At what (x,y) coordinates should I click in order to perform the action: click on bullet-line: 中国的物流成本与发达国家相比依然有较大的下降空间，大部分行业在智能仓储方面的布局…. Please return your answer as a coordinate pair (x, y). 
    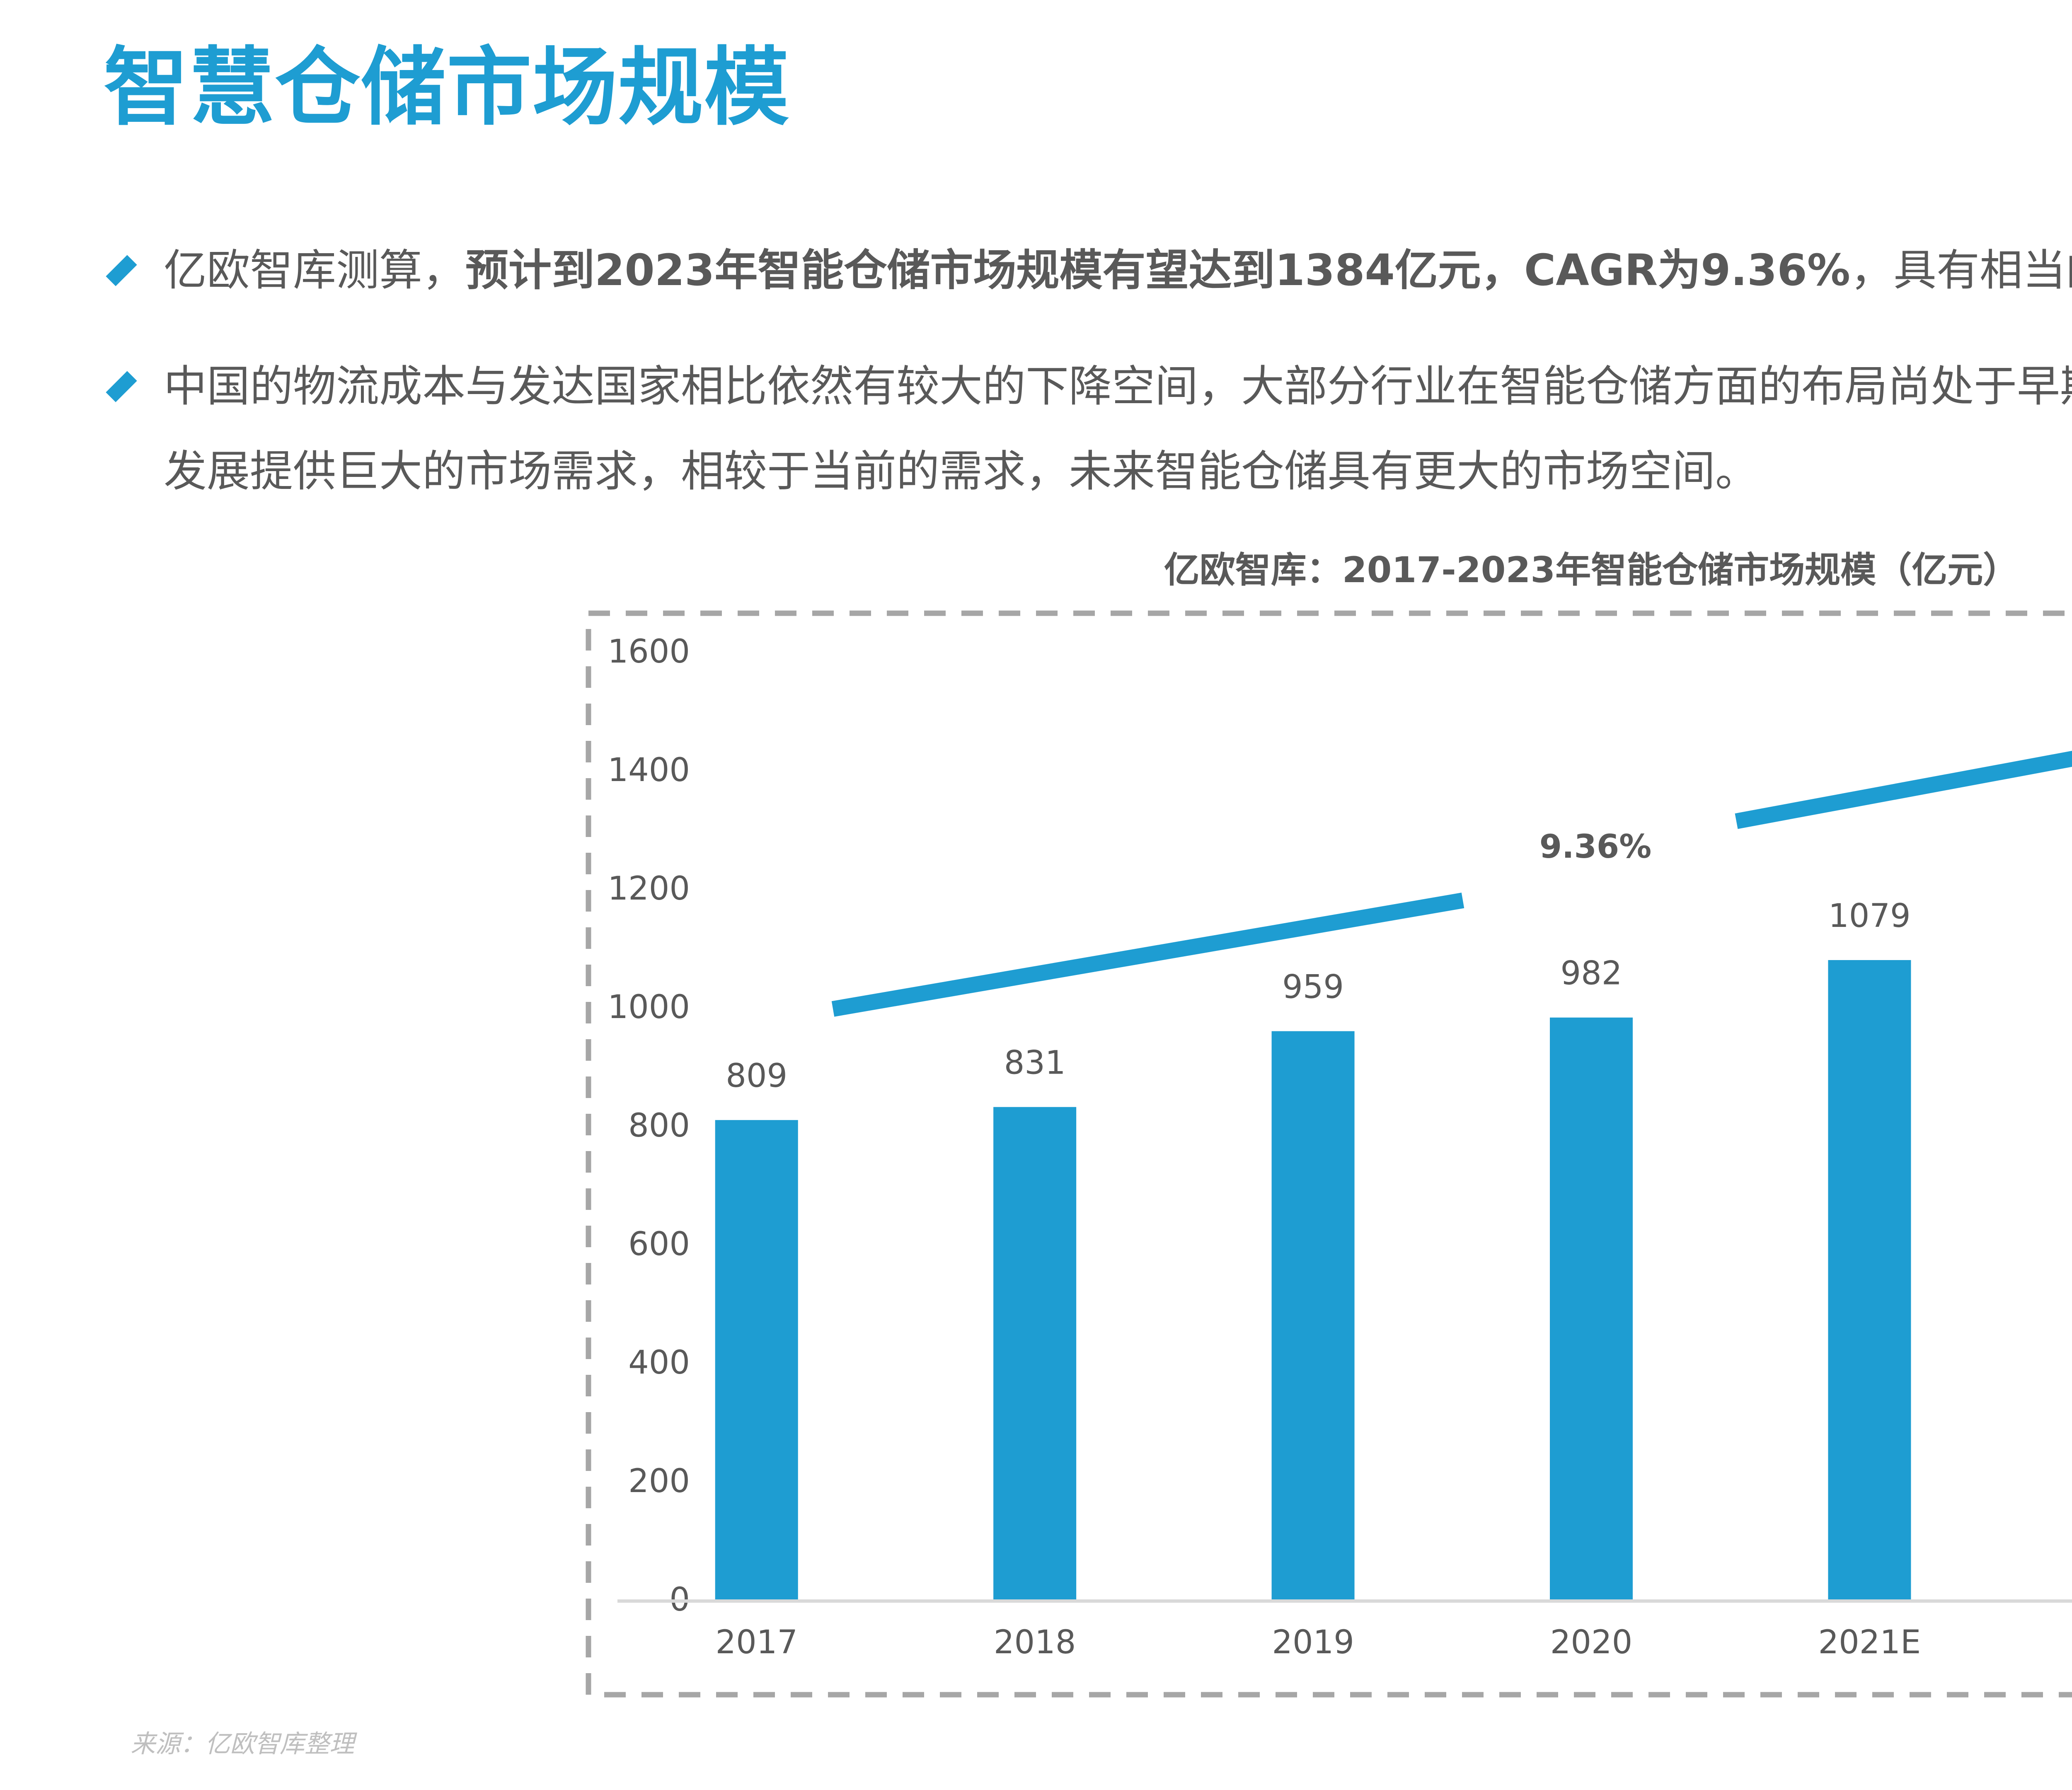
    Looking at the image, I should click on (1118, 386).